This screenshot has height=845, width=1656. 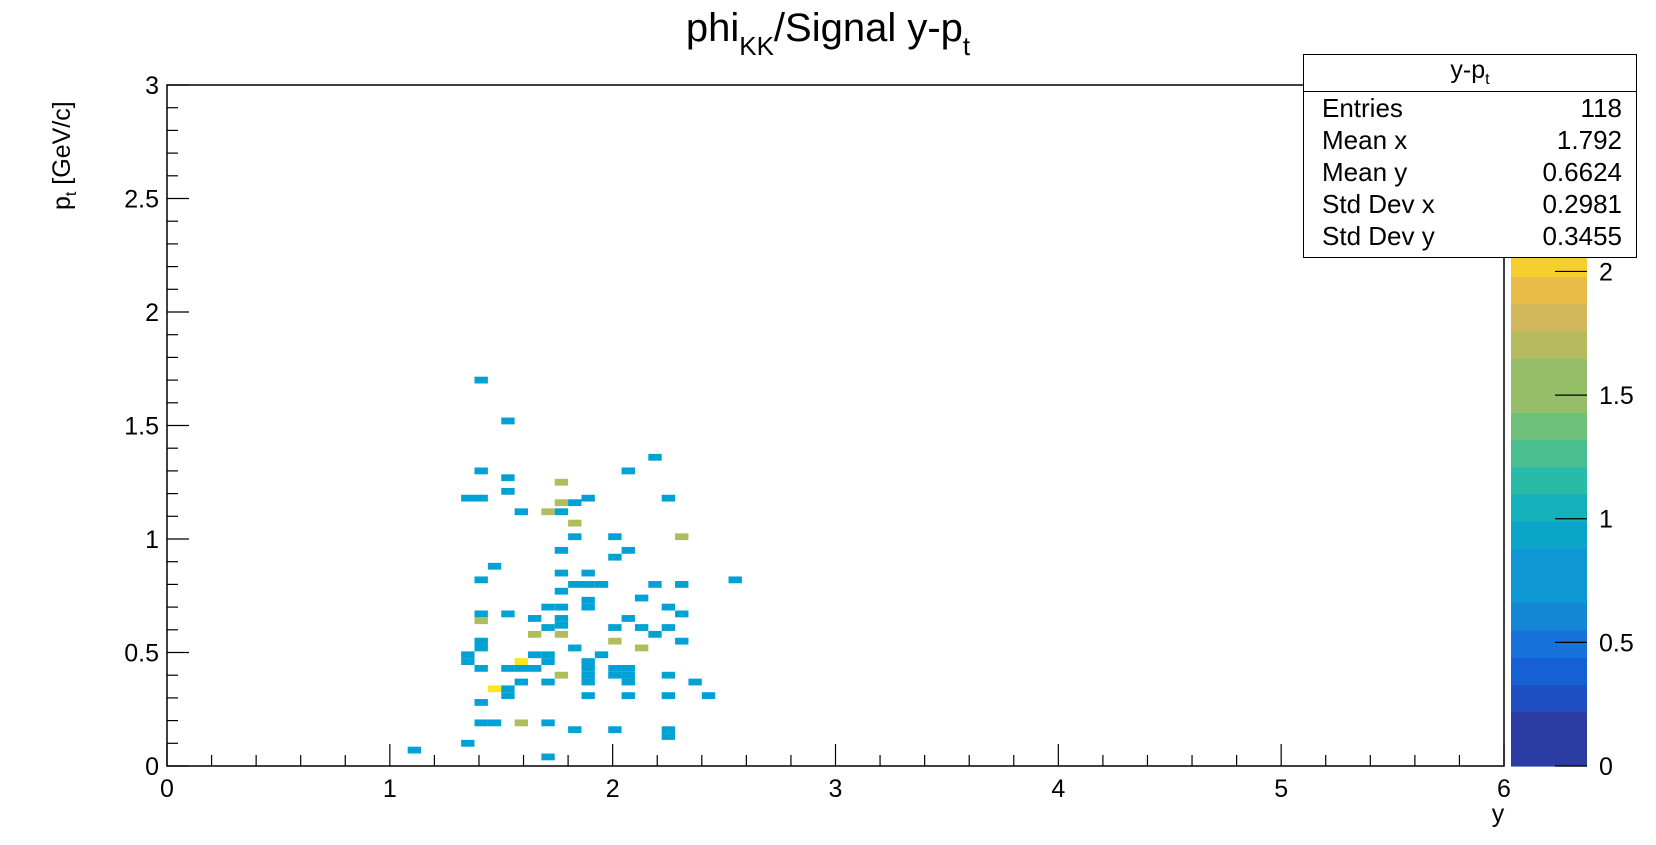 I want to click on x-tick-label: 1, so click(x=390, y=789).